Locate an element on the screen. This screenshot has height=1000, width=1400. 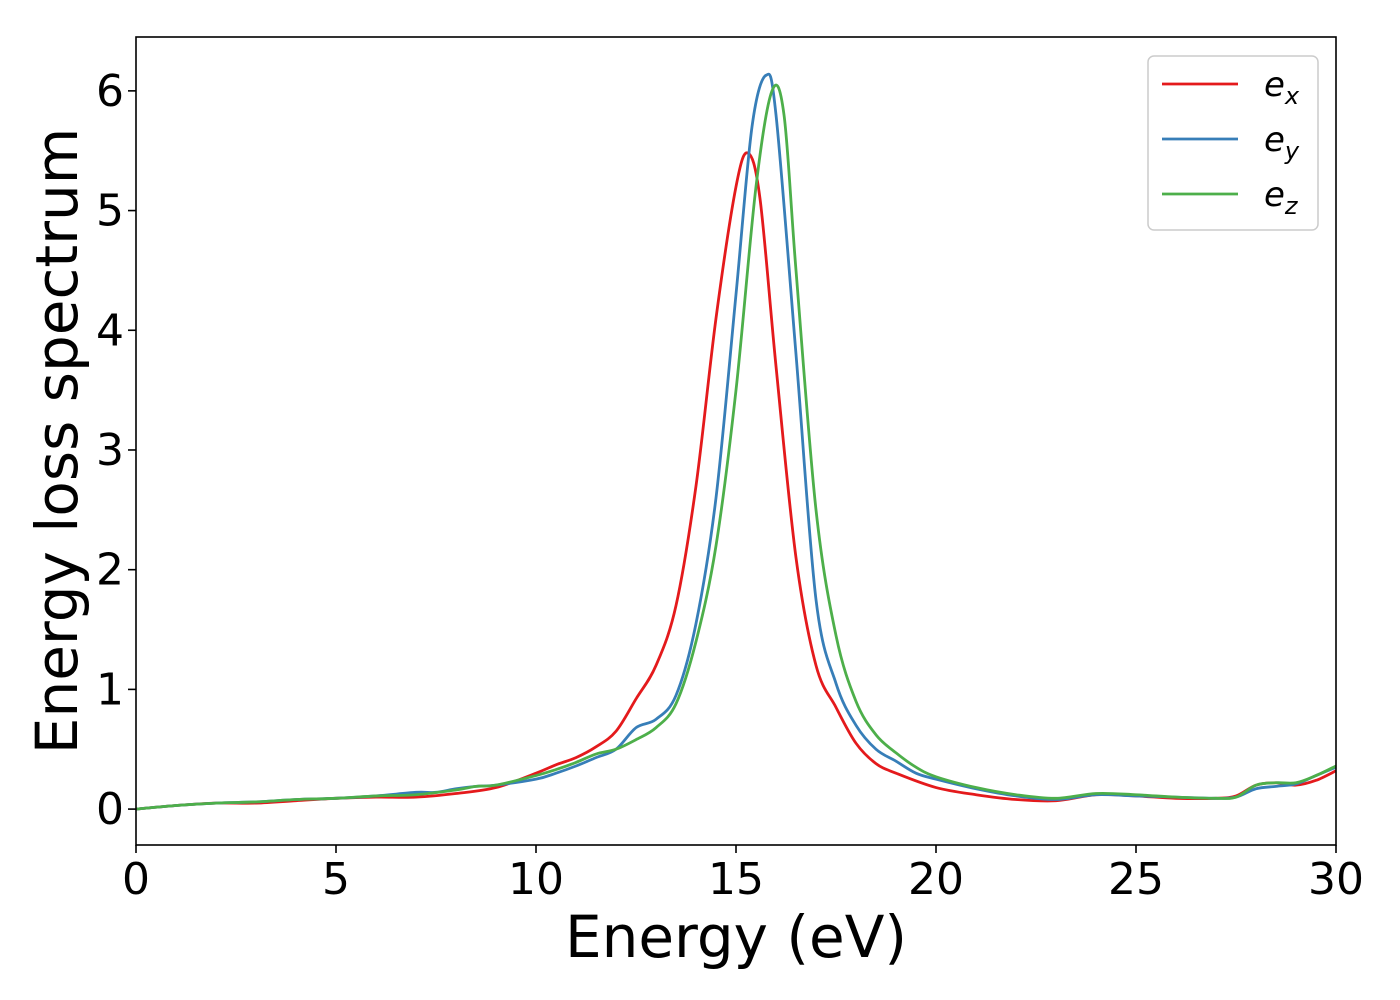
x-tick-label: 0 is located at coordinates (136, 879).